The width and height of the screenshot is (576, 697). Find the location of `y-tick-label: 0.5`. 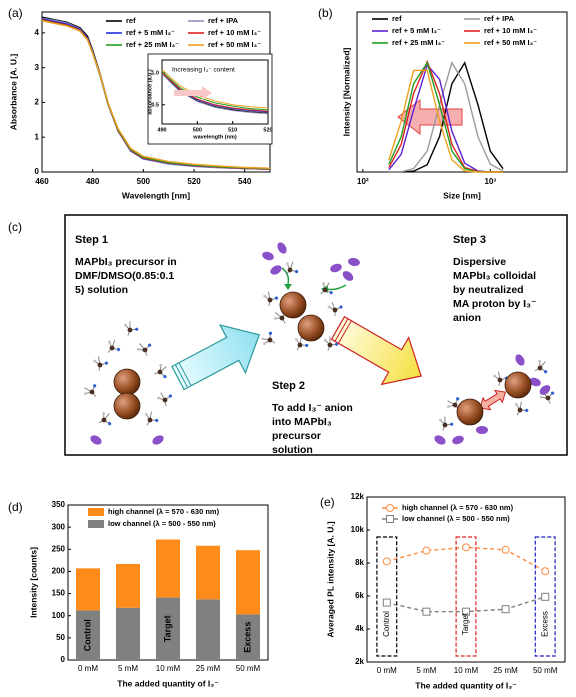

y-tick-label: 0.5 is located at coordinates (155, 105).